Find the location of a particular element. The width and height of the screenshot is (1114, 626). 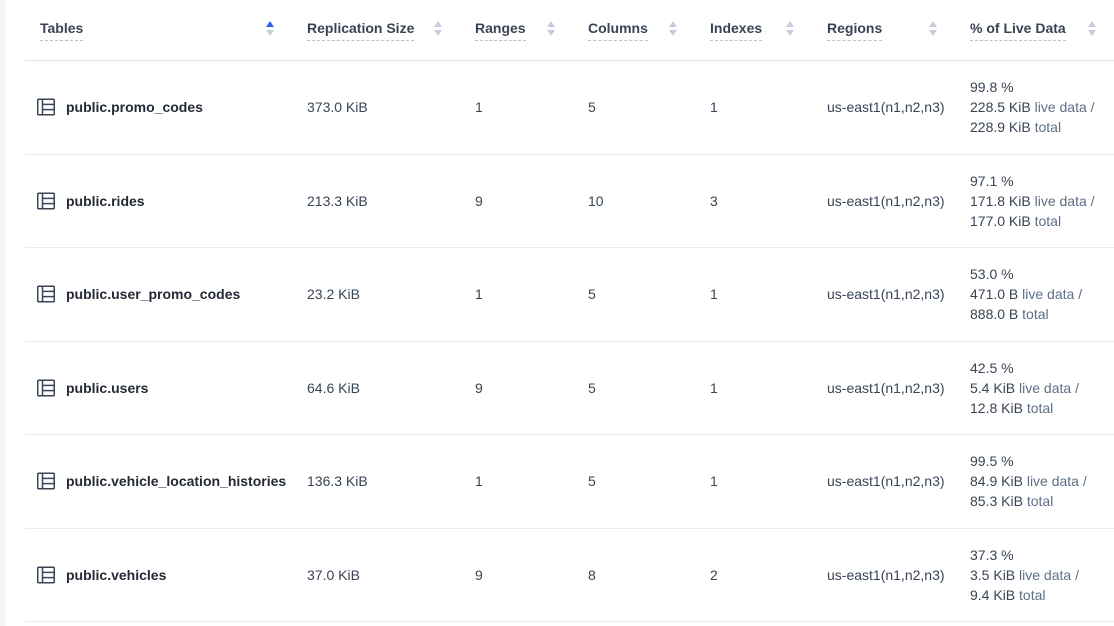

live-size: 228.5 KiB is located at coordinates (1000, 107).